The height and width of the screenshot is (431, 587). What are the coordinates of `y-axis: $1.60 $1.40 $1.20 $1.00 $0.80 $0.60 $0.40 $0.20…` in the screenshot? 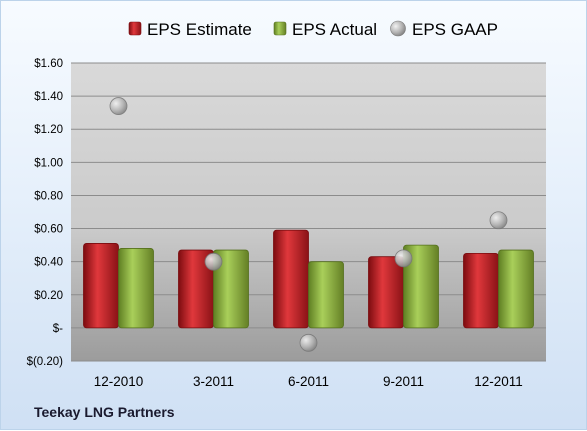 It's located at (45, 213).